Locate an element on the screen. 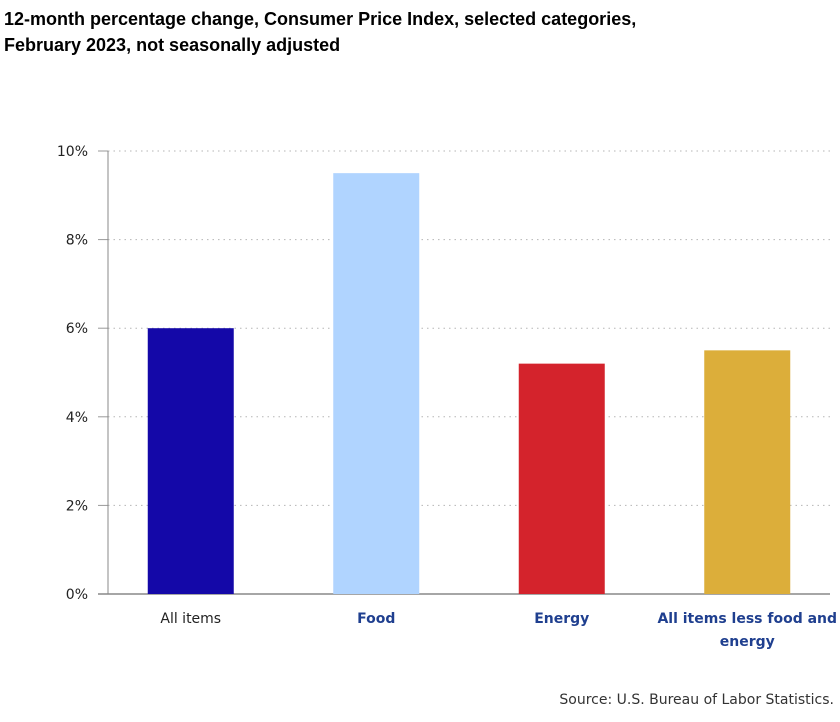 The height and width of the screenshot is (722, 840). category-label: All items is located at coordinates (190, 619).